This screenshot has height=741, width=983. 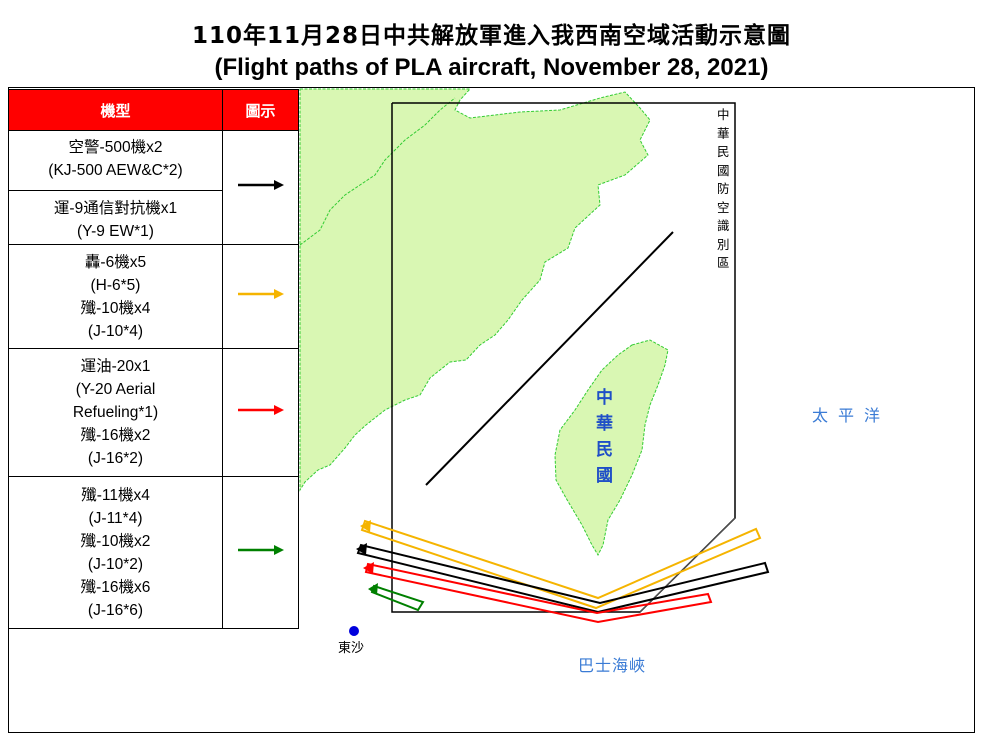 I want to click on legend-text: Refueling*1), so click(x=115, y=412).